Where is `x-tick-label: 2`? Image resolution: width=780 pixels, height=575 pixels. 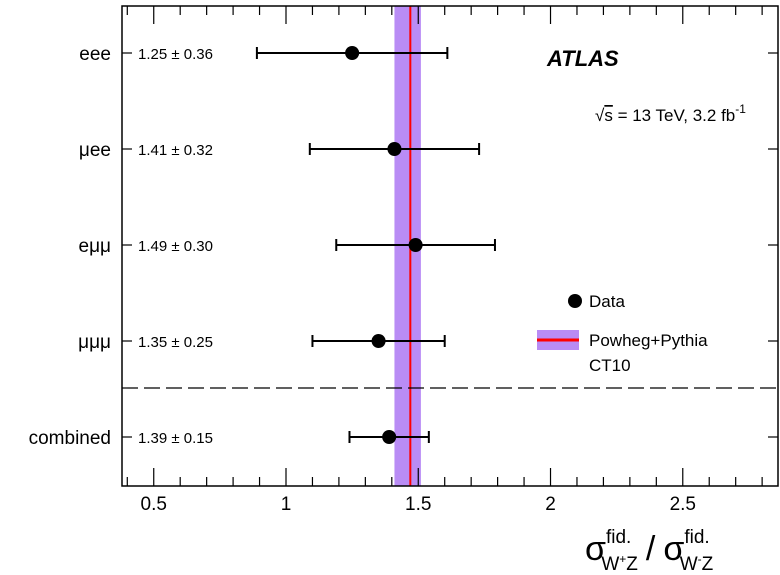
x-tick-label: 2 is located at coordinates (550, 504).